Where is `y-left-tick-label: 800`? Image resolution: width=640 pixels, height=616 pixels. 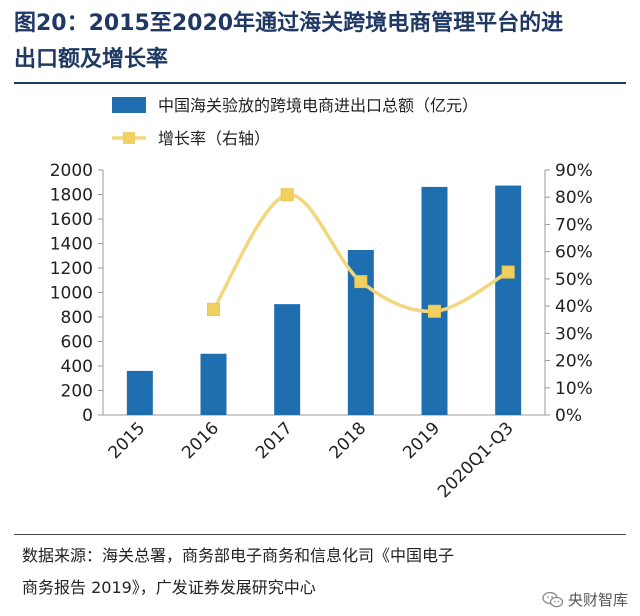 y-left-tick-label: 800 is located at coordinates (77, 318).